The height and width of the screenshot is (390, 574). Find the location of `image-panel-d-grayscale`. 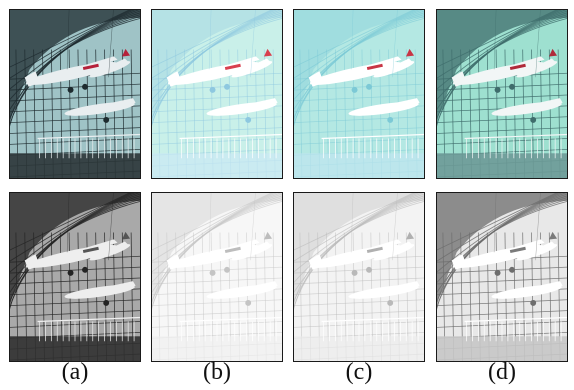

image-panel-d-grayscale is located at coordinates (502, 277).